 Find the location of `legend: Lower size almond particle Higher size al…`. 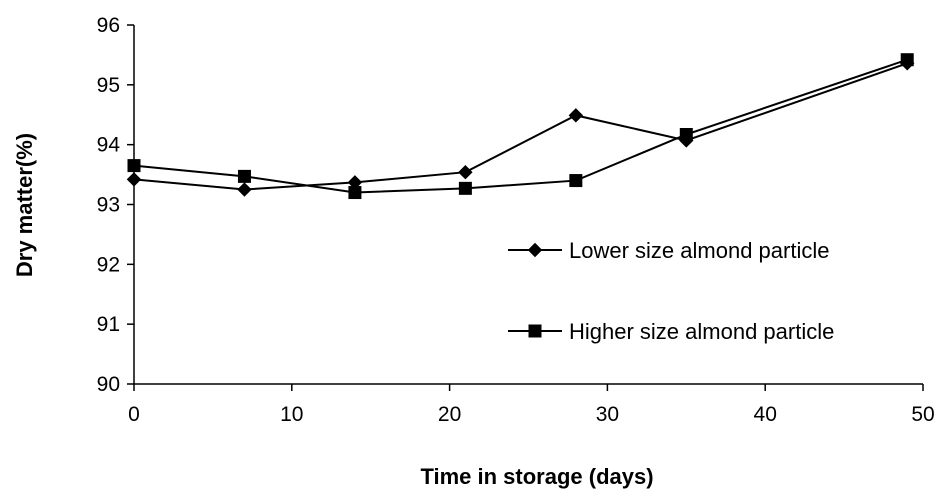

legend: Lower size almond particle Higher size al… is located at coordinates (671, 291).